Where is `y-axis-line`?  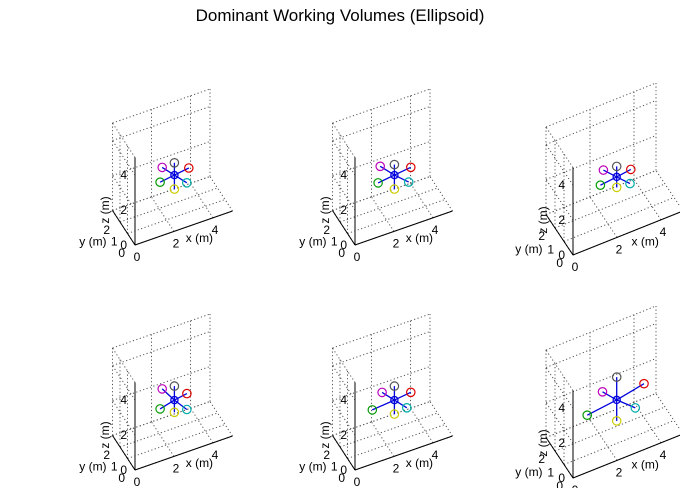 y-axis-line is located at coordinates (559, 235).